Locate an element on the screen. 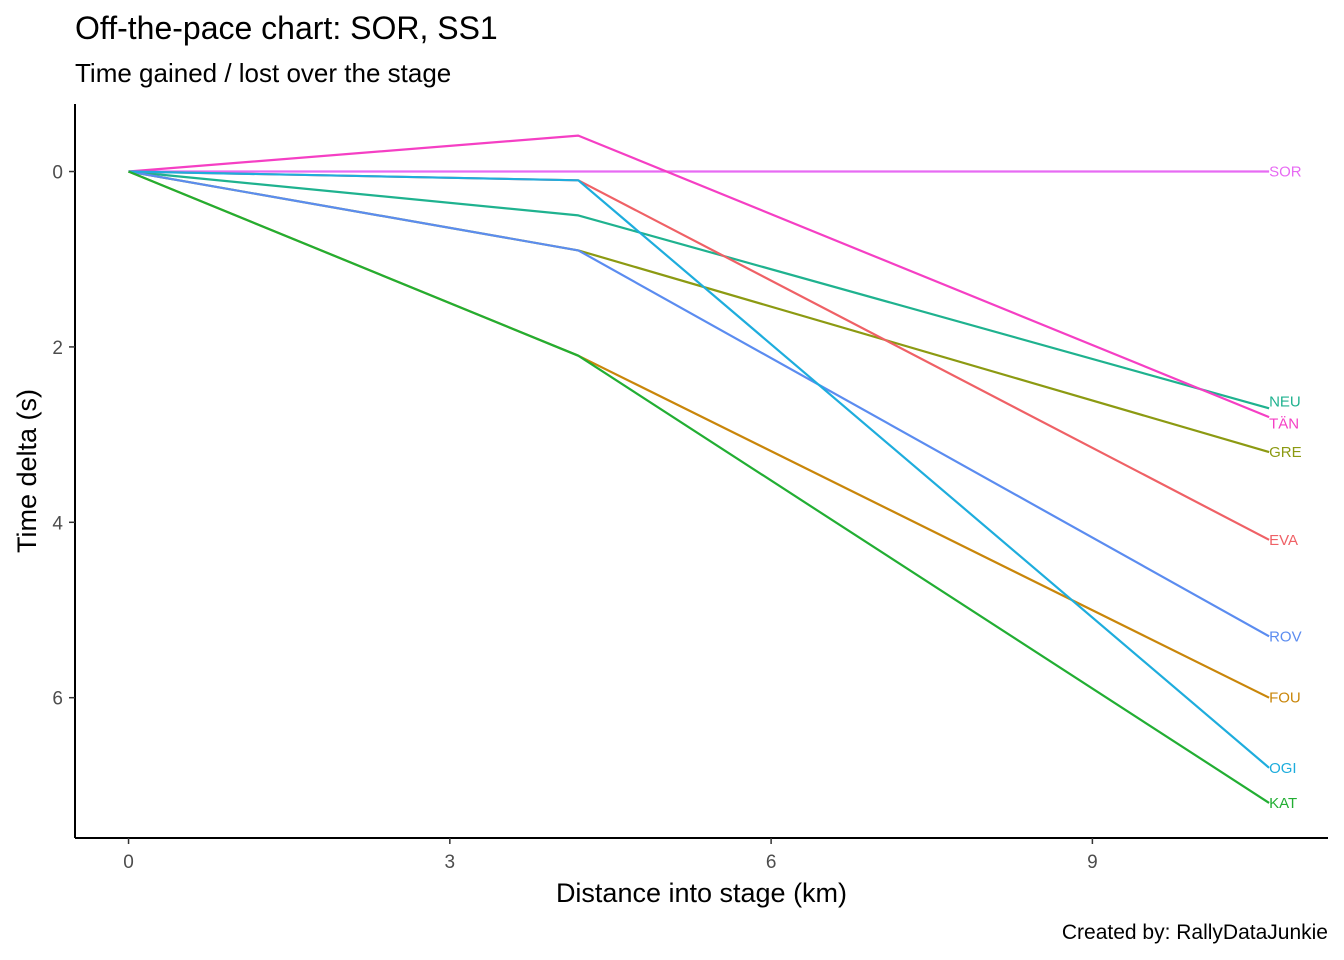  chart-title: Off-the-pace chart: SOR, SS1 is located at coordinates (286, 28).